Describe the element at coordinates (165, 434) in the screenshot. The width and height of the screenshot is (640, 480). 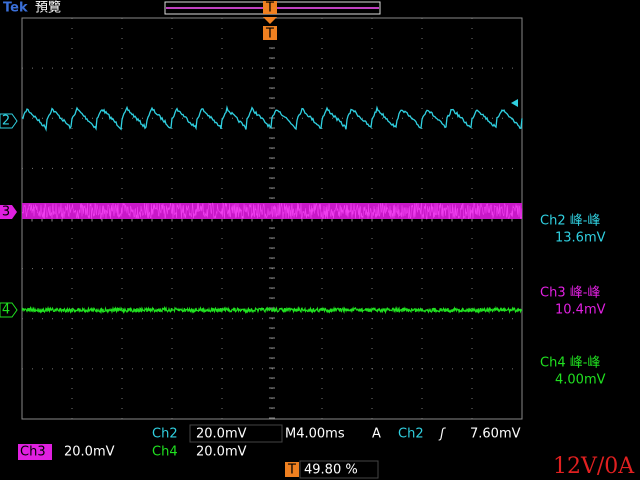
I see `ch2-name: Ch2` at that location.